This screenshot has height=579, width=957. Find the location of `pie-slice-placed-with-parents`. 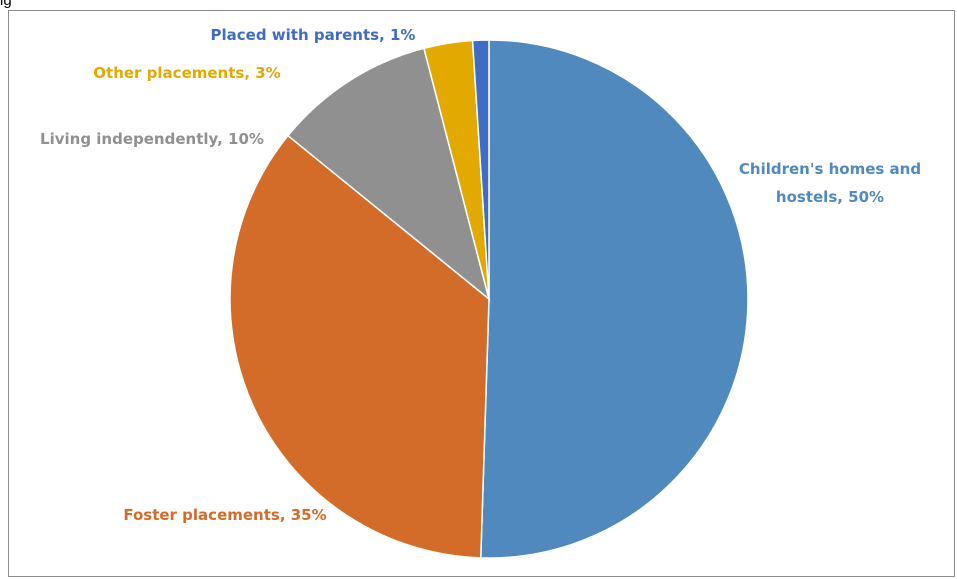

pie-slice-placed-with-parents is located at coordinates (480, 169).